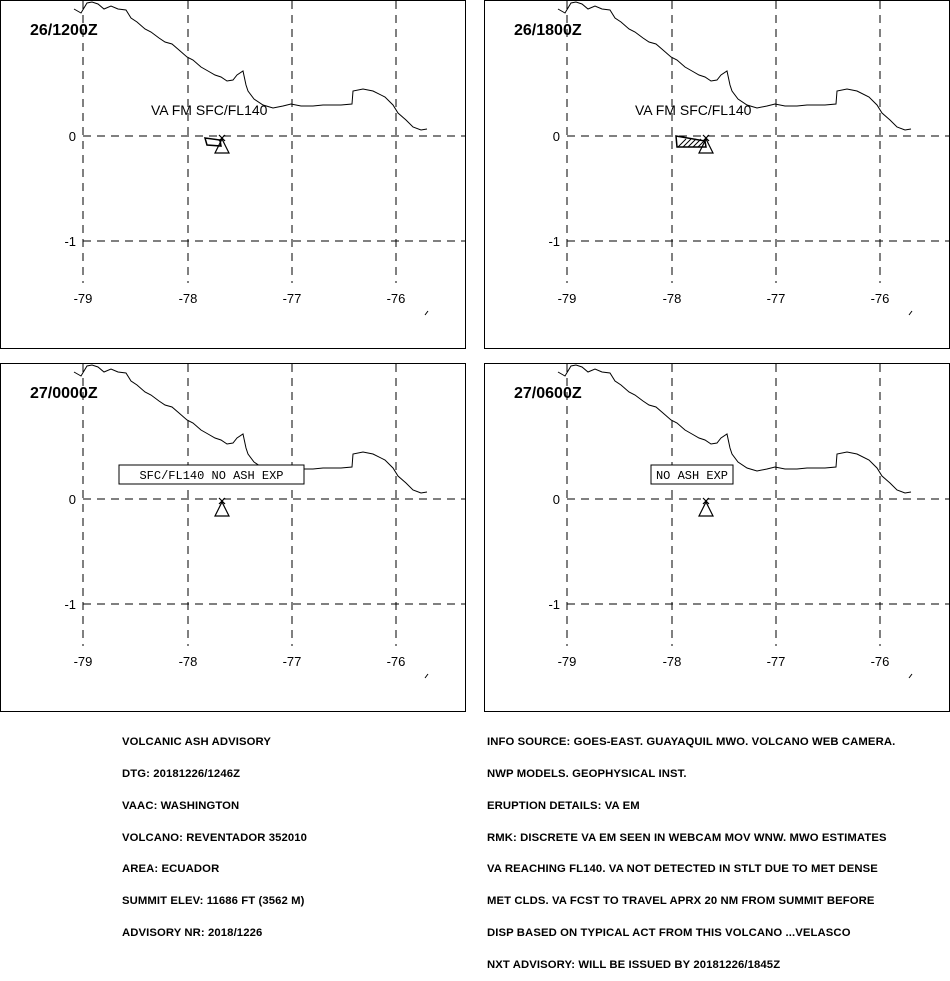  Describe the element at coordinates (181, 805) in the screenshot. I see `advisory-line: VAAC: WASHINGTON` at that location.